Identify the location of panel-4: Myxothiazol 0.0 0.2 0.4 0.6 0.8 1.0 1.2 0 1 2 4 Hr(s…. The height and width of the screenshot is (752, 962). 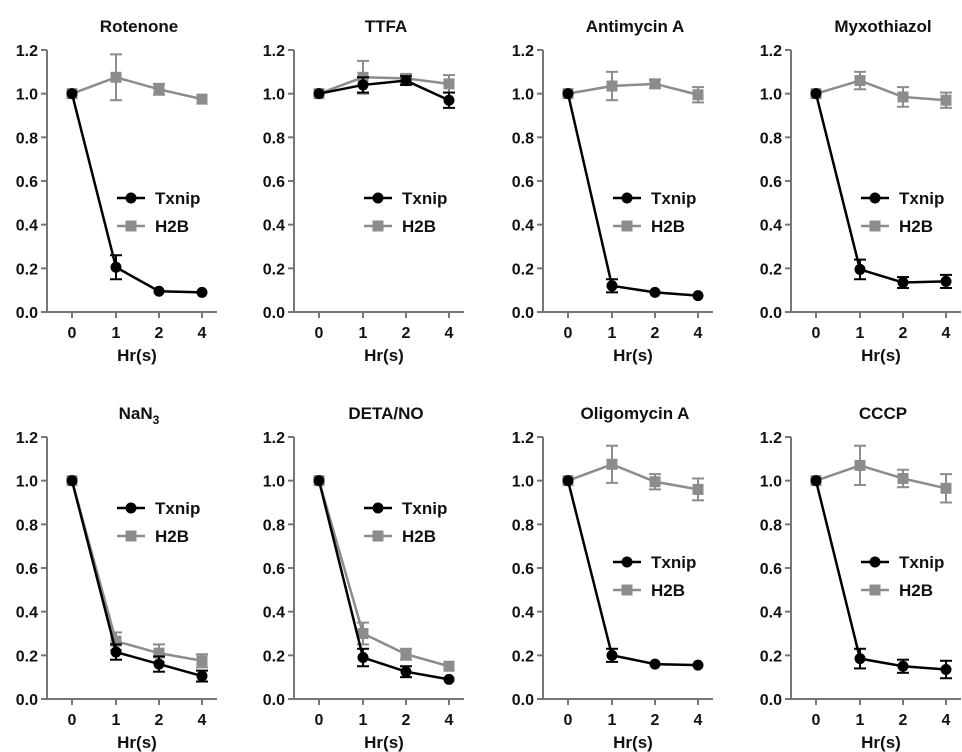
(860, 191).